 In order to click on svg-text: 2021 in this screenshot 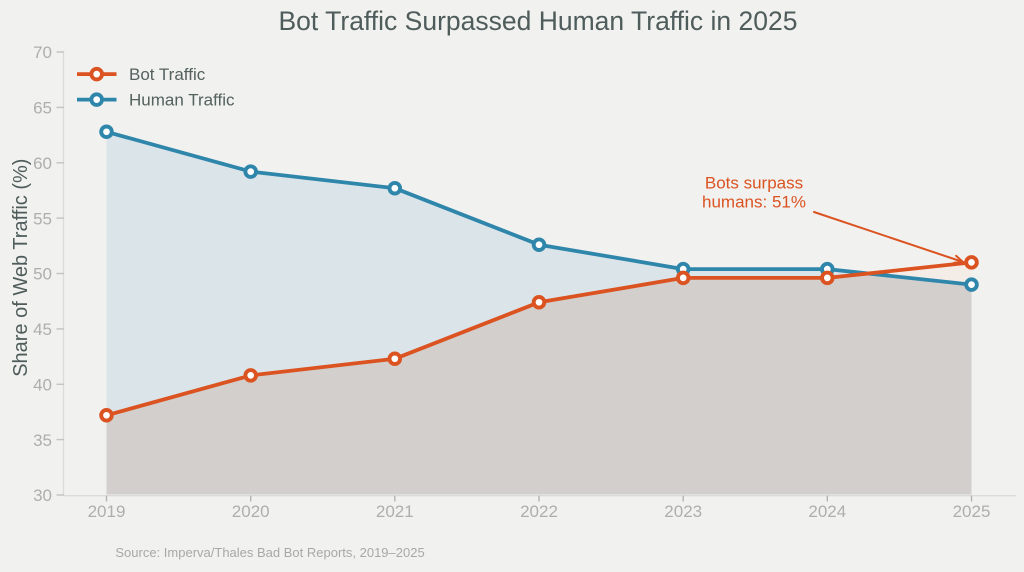, I will do `click(395, 511)`.